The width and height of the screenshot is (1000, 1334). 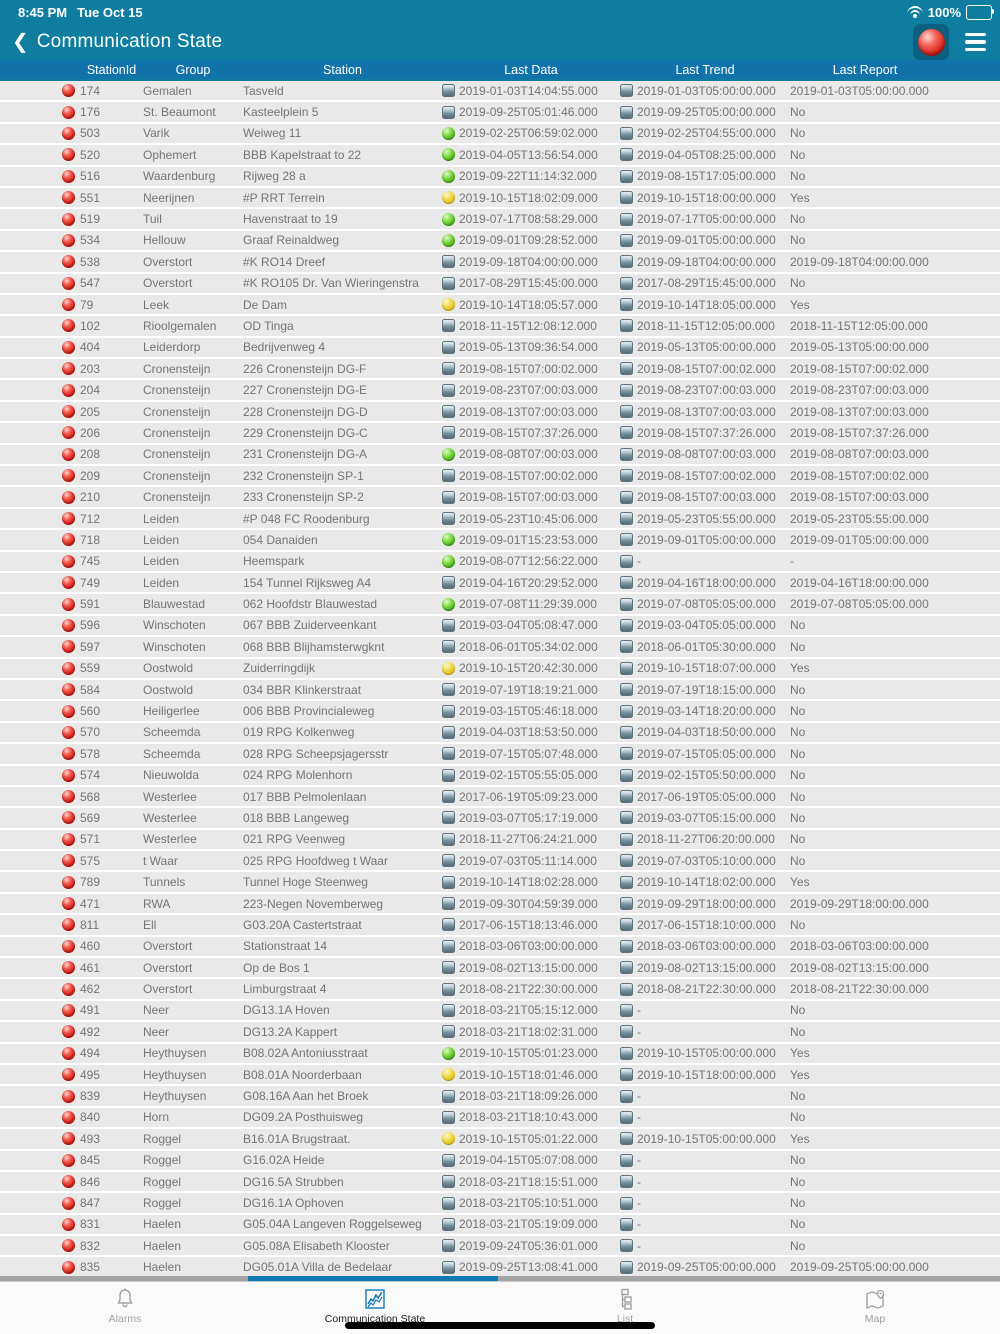 What do you see at coordinates (531, 69) in the screenshot?
I see `column-header-last-data: Last Data` at bounding box center [531, 69].